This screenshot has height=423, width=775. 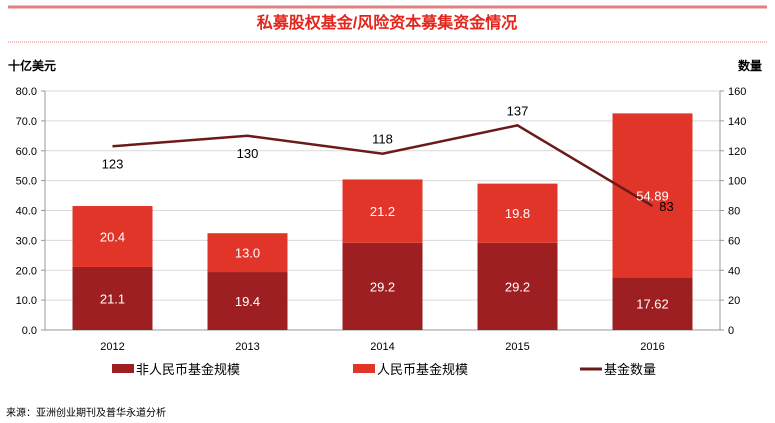 I want to click on y2-tick-label: 20, so click(x=734, y=301).